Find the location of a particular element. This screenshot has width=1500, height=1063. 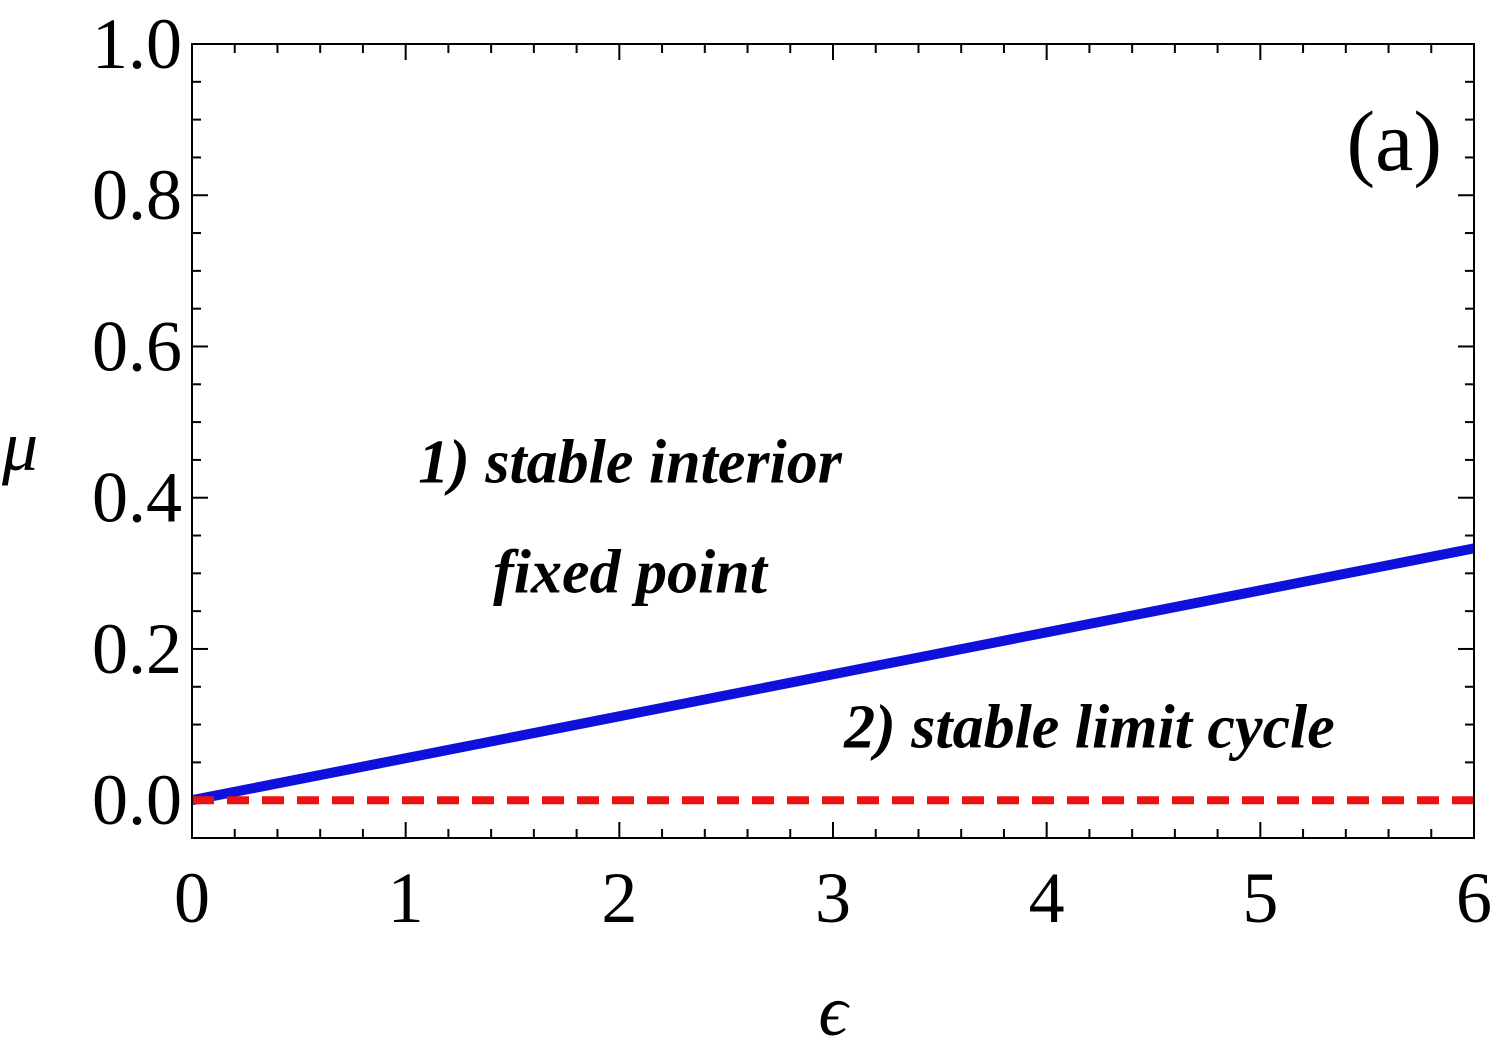

x-tick-label: 4 is located at coordinates (1047, 898).